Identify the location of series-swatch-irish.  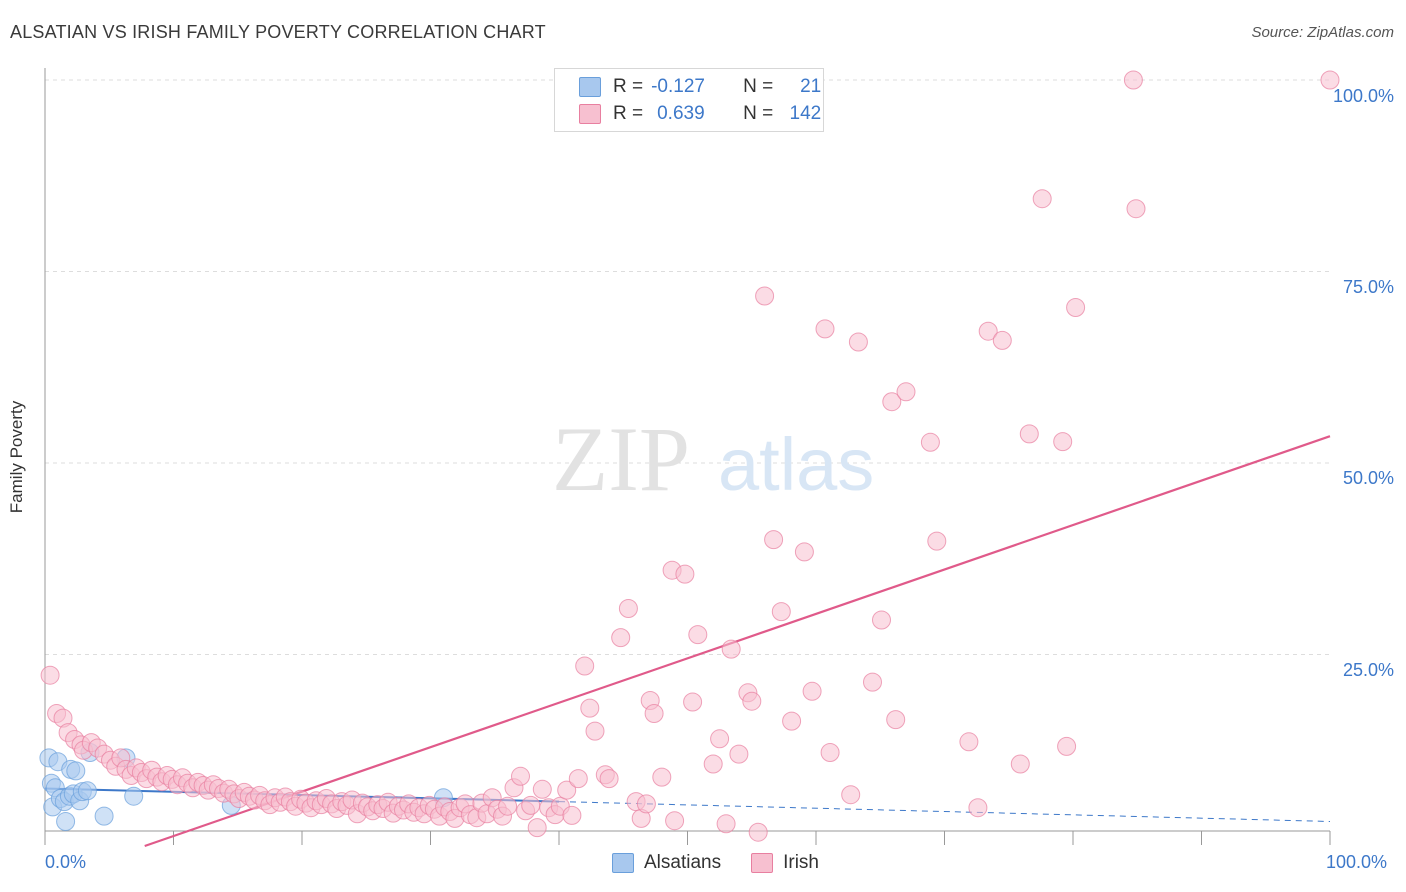
(762, 863).